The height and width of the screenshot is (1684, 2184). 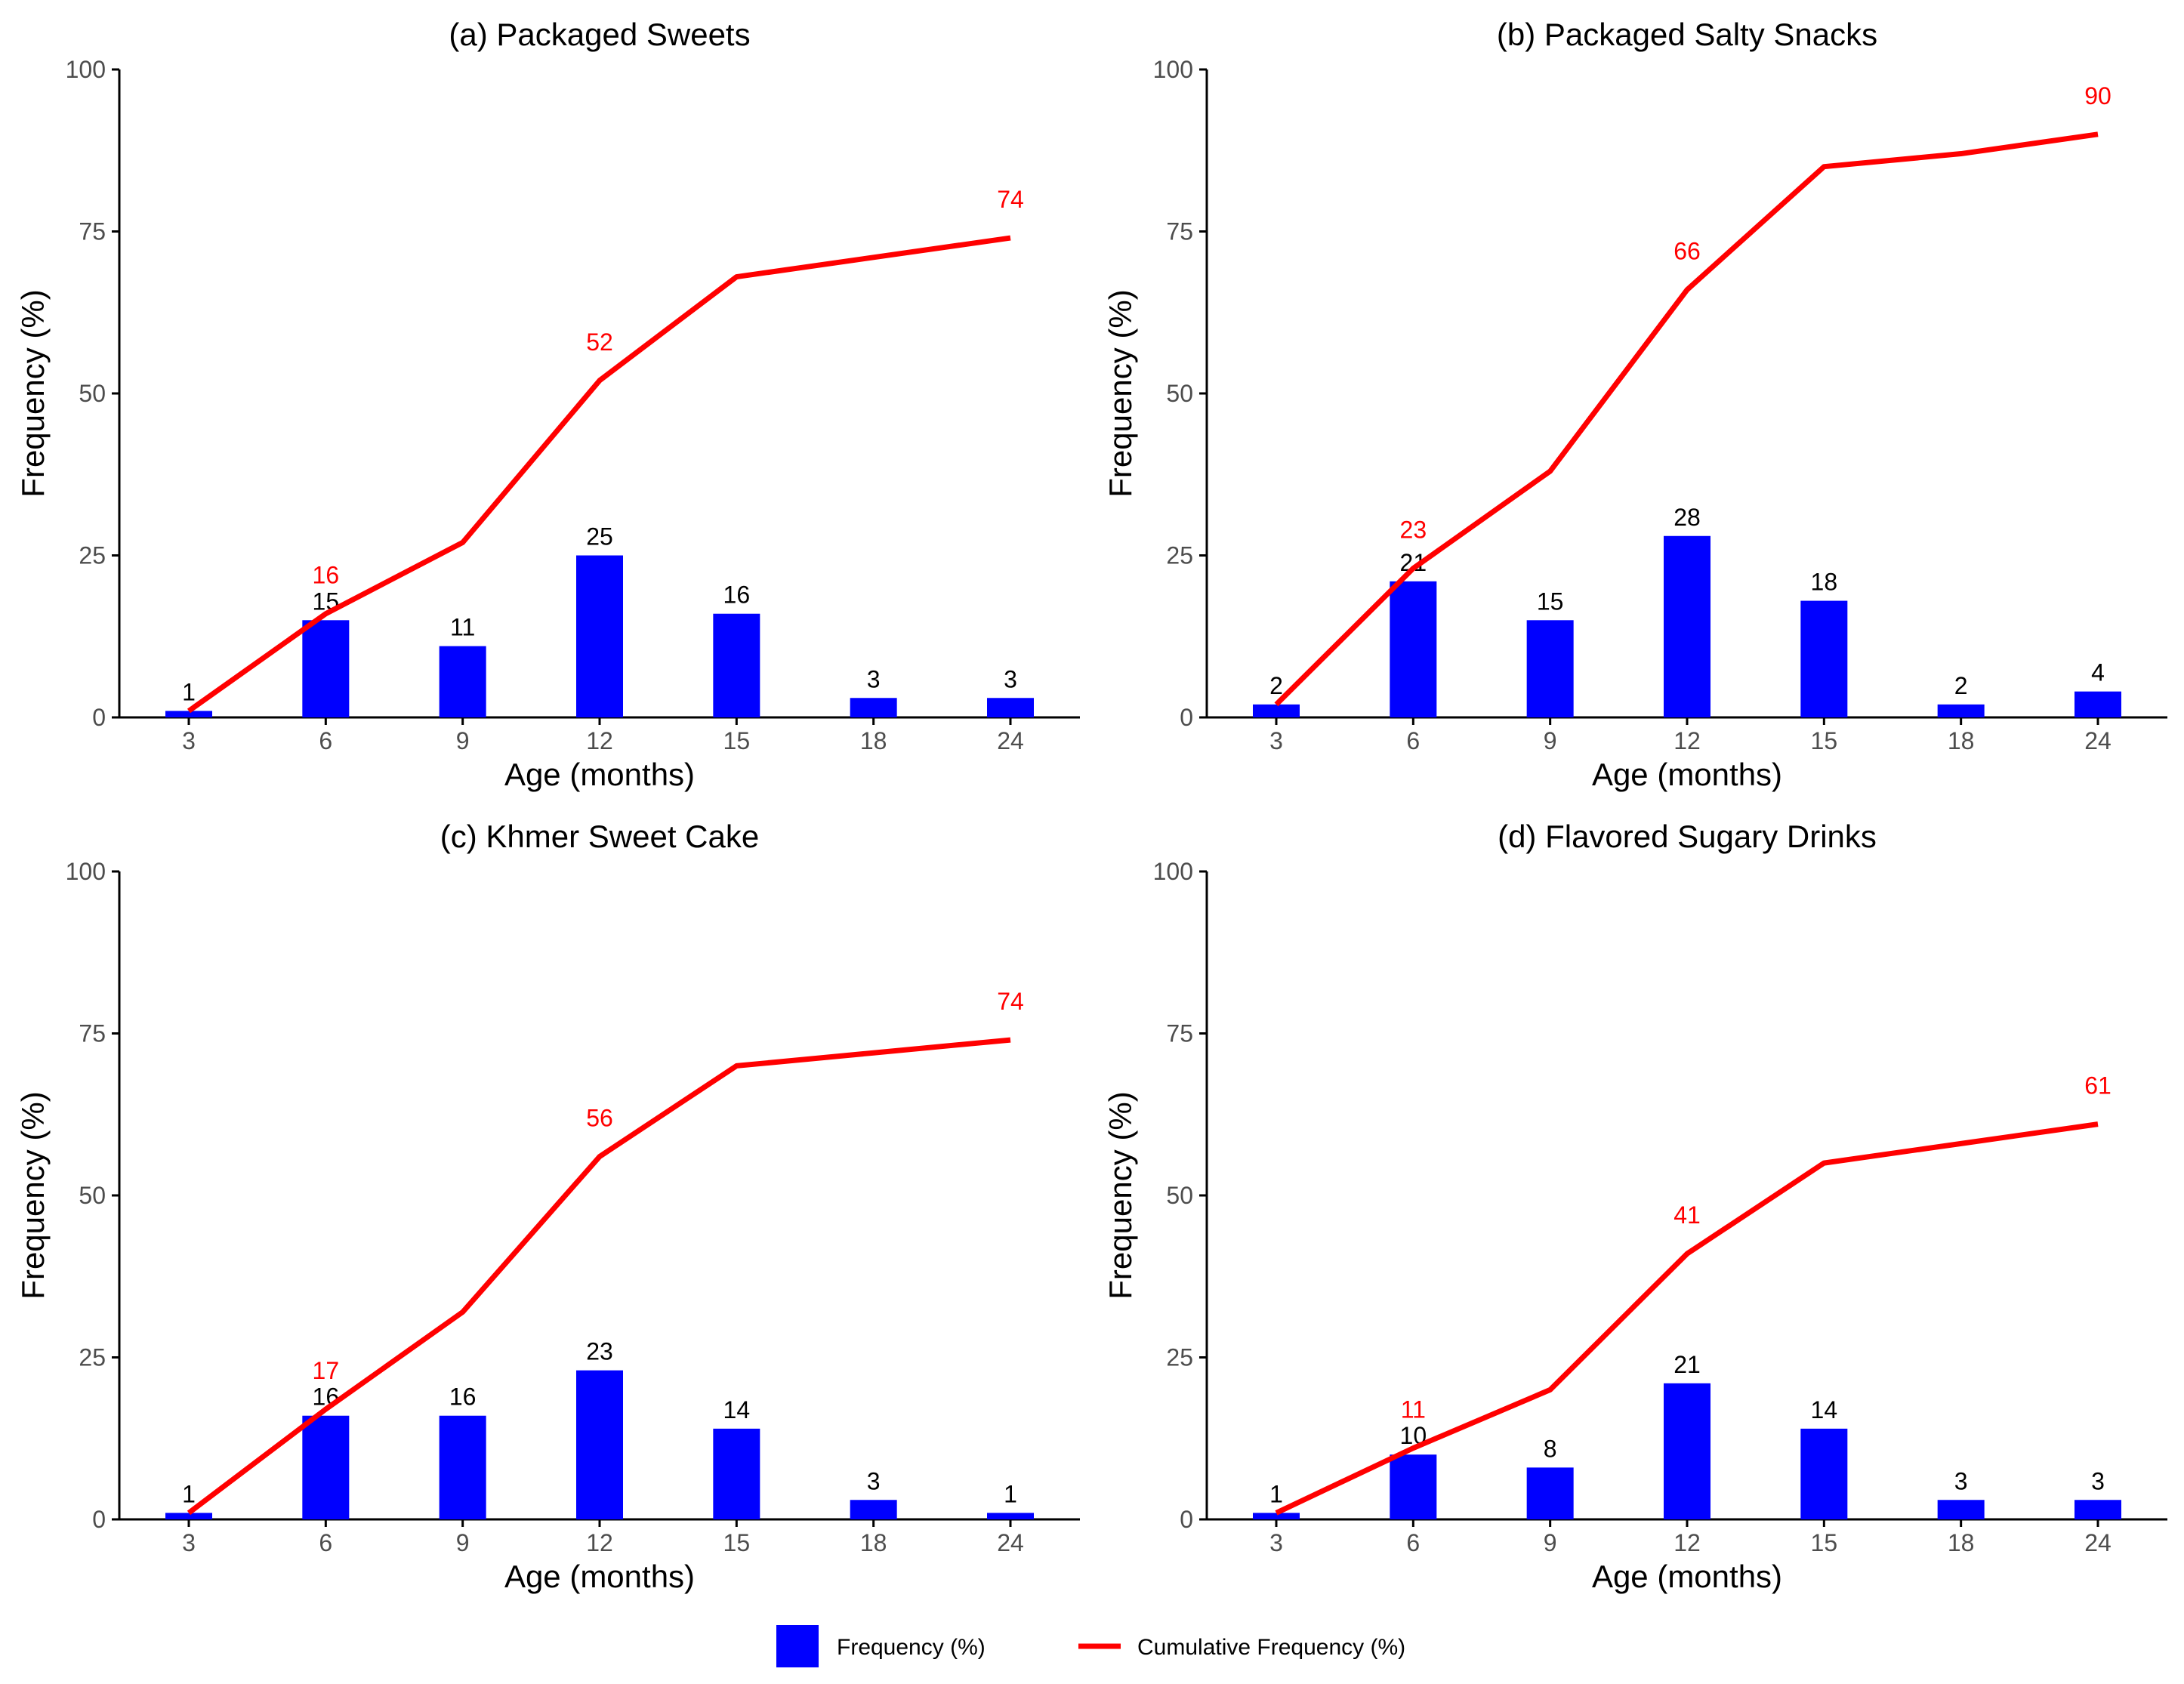 I want to click on panel-title: (c) Khmer Sweet Cake, so click(x=599, y=837).